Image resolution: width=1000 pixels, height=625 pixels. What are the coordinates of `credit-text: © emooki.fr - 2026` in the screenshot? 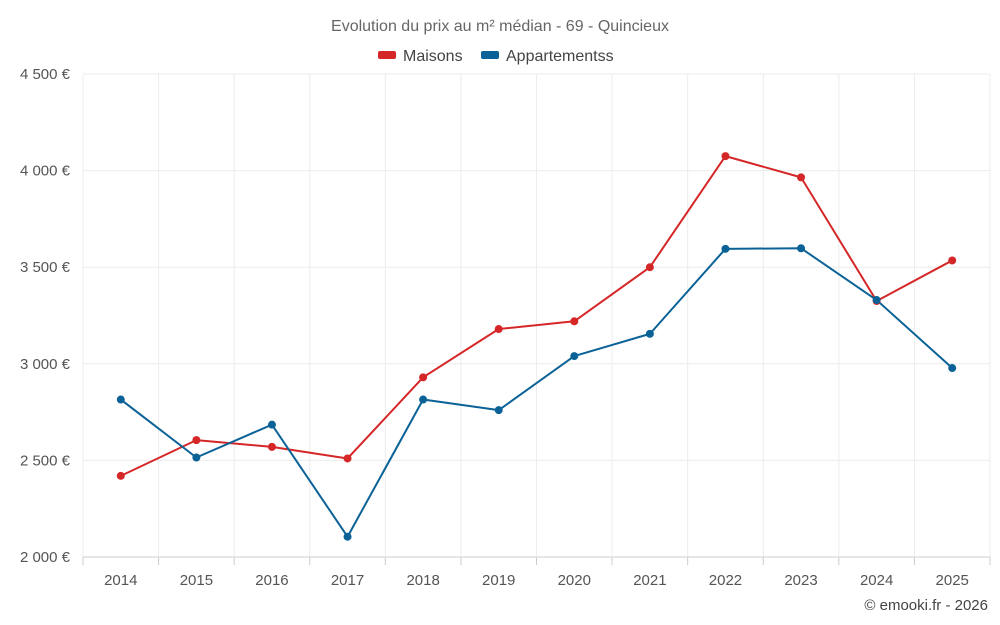 It's located at (926, 605).